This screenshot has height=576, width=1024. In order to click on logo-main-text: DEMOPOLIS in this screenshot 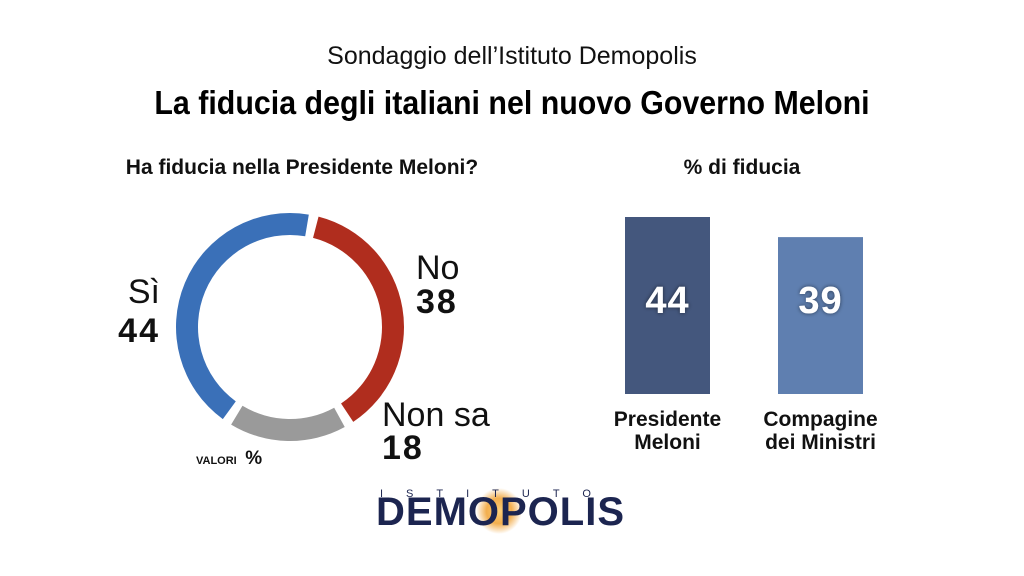, I will do `click(500, 512)`.